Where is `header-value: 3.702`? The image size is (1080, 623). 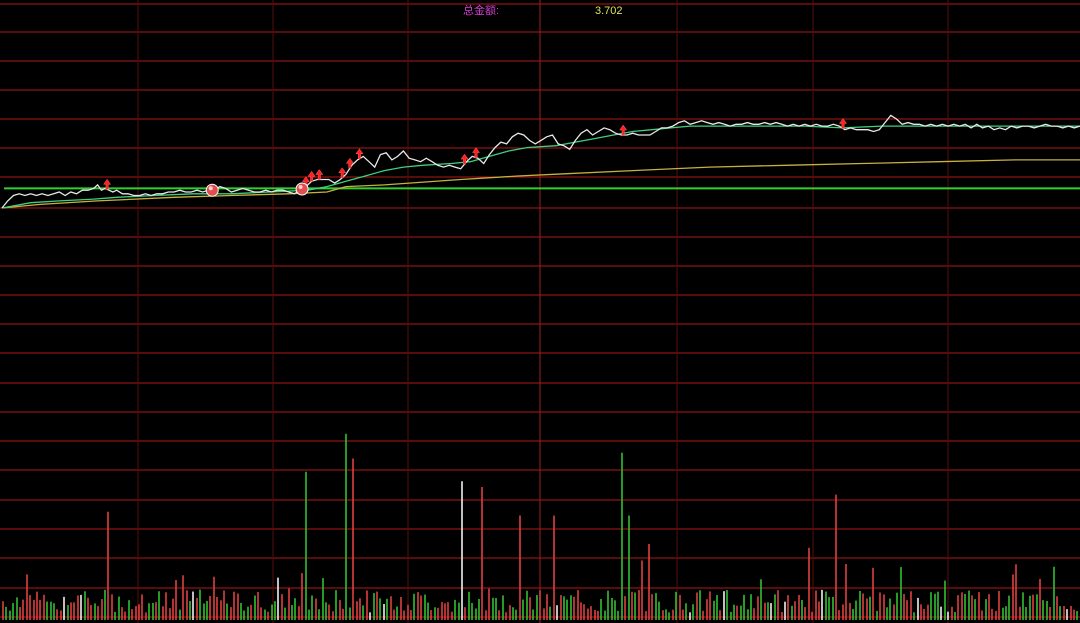 header-value: 3.702 is located at coordinates (609, 11).